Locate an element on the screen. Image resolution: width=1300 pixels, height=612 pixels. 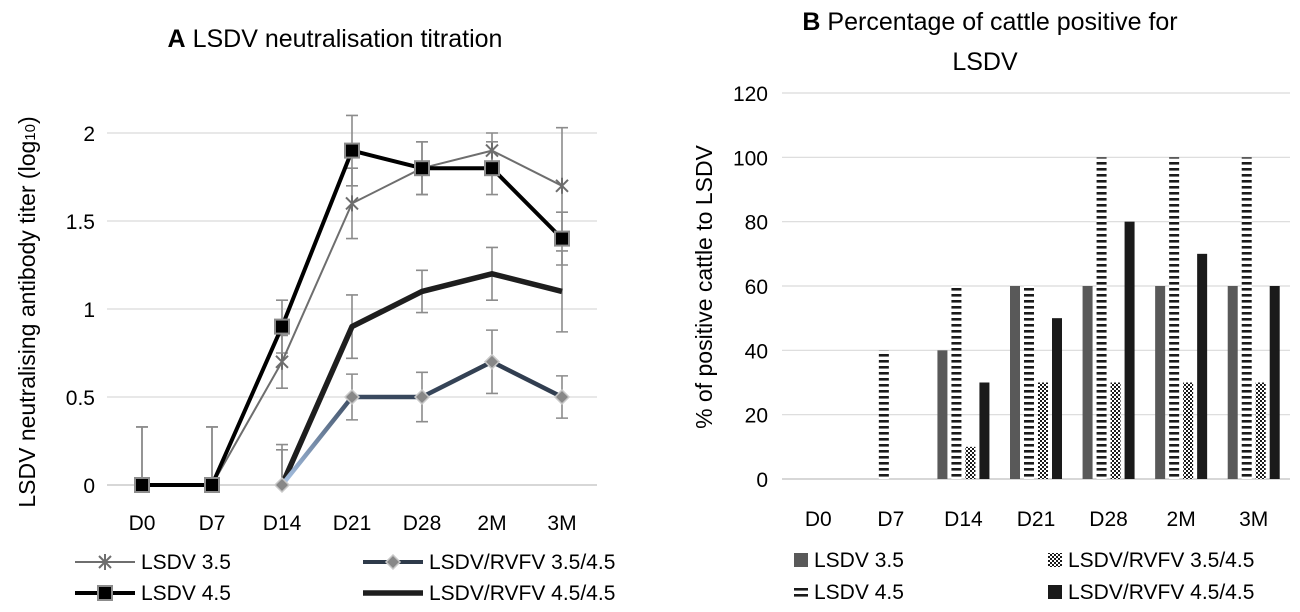
chart-a-y-axis-label: LSDV neutralising antibody titer (log10) is located at coordinates (27, 311).